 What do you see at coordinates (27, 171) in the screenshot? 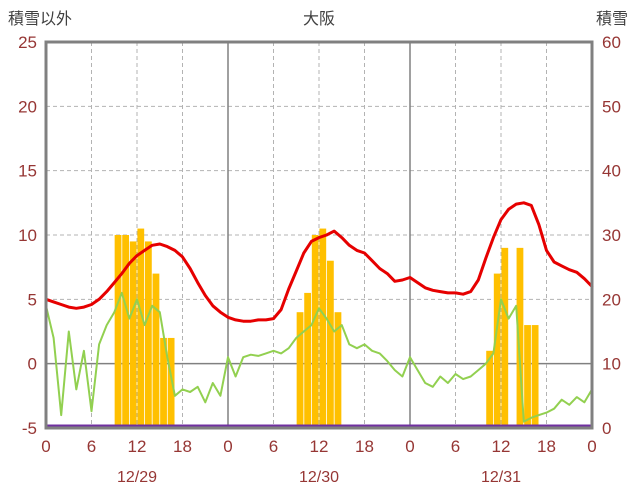
I see `left-axis-tick: 15` at bounding box center [27, 171].